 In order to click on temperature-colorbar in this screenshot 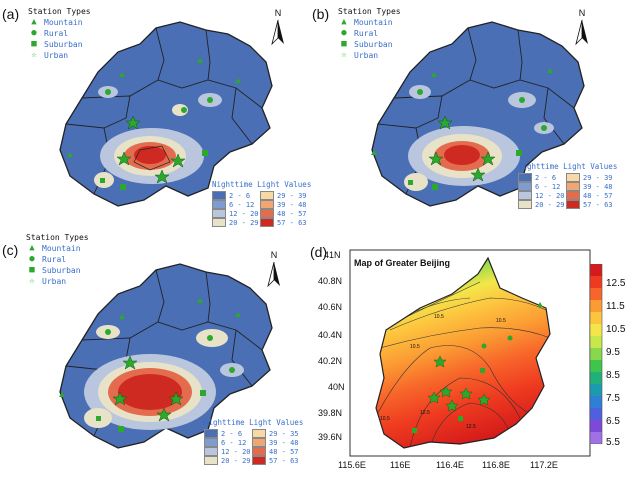, I will do `click(596, 354)`.